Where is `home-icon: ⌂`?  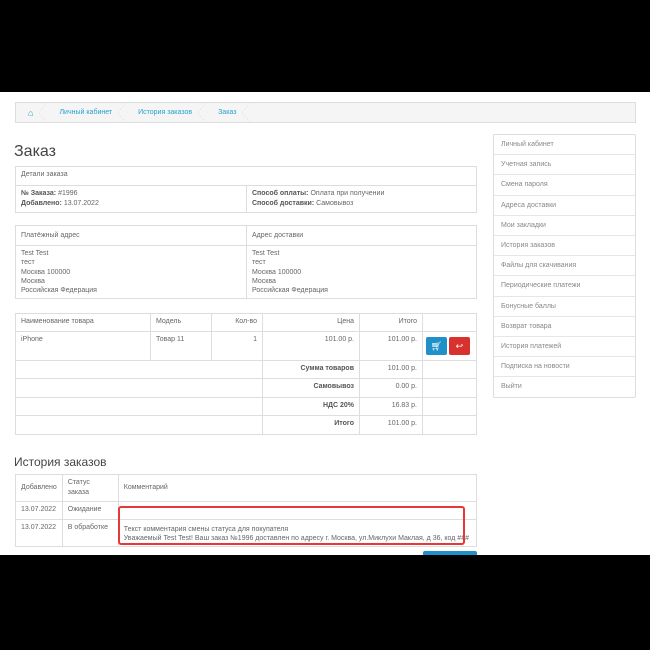 home-icon: ⌂ is located at coordinates (31, 112).